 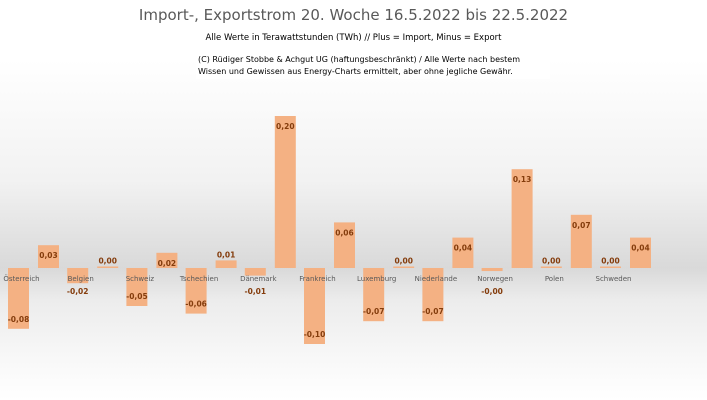 What do you see at coordinates (196, 304) in the screenshot?
I see `data-label: -0,06` at bounding box center [196, 304].